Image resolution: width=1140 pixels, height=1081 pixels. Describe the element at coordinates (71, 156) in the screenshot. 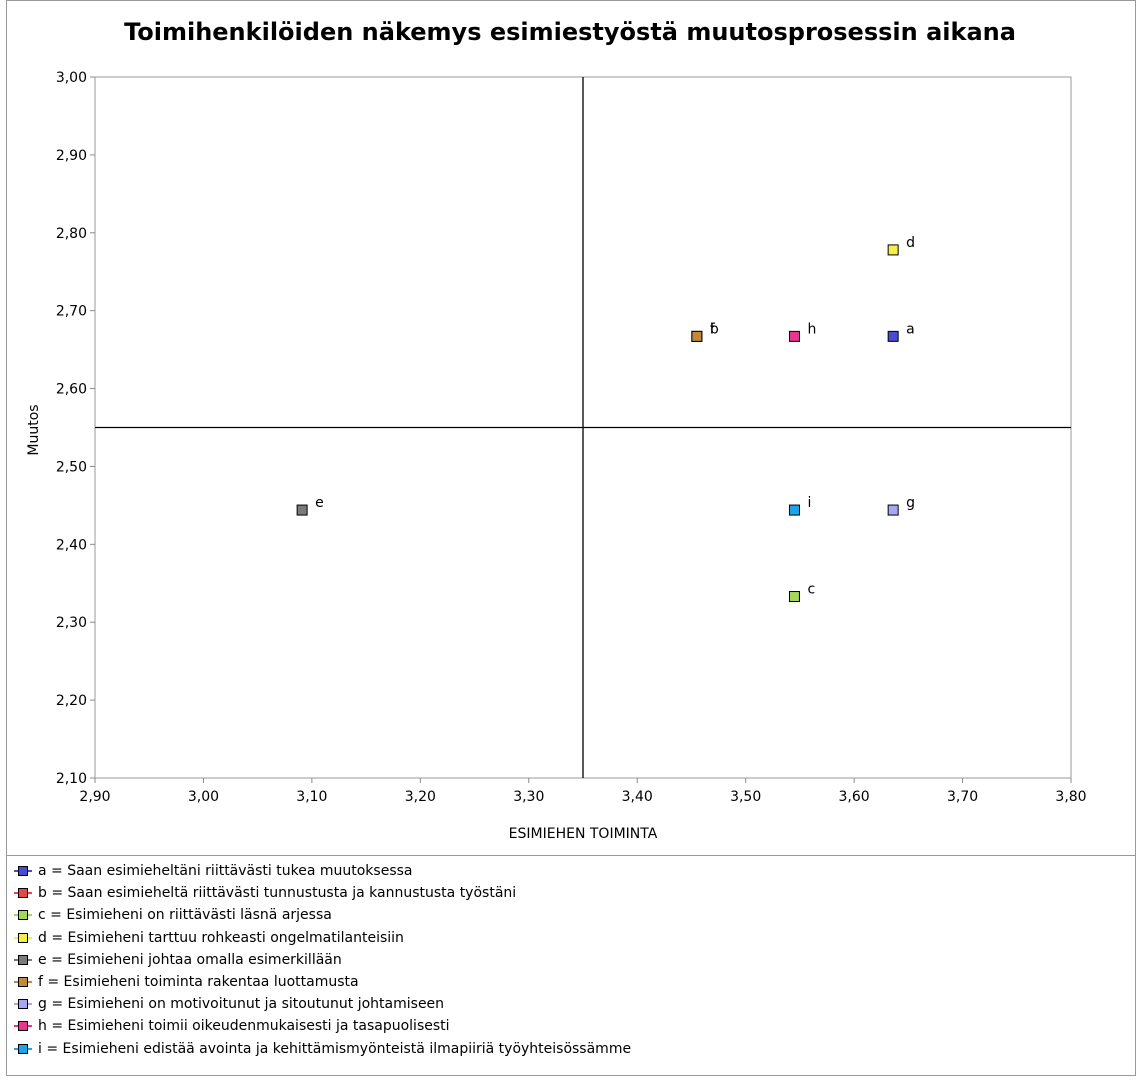

I see `y-tick-label: 2,90` at that location.